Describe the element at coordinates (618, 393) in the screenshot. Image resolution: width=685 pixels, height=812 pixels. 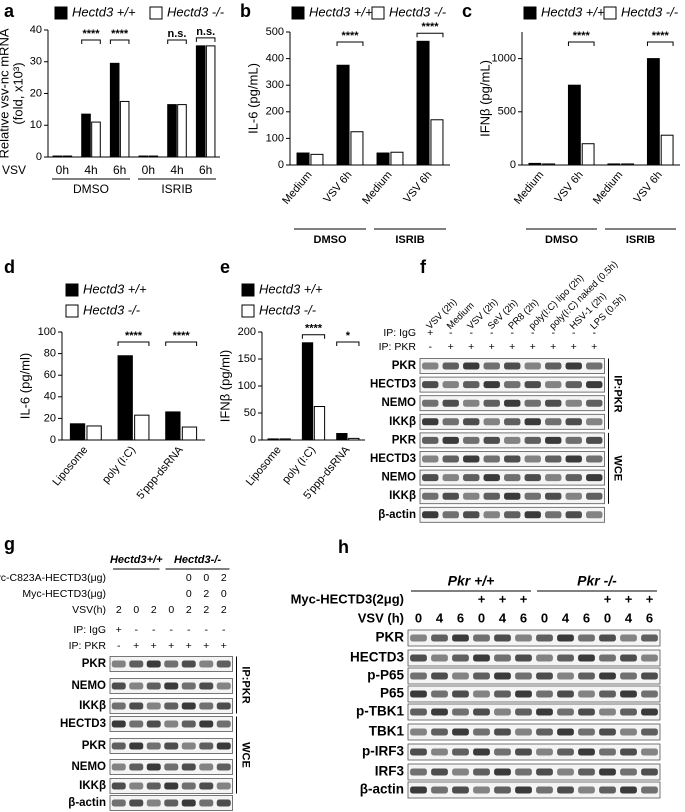
I see `group-side-label: IP:PKR` at that location.